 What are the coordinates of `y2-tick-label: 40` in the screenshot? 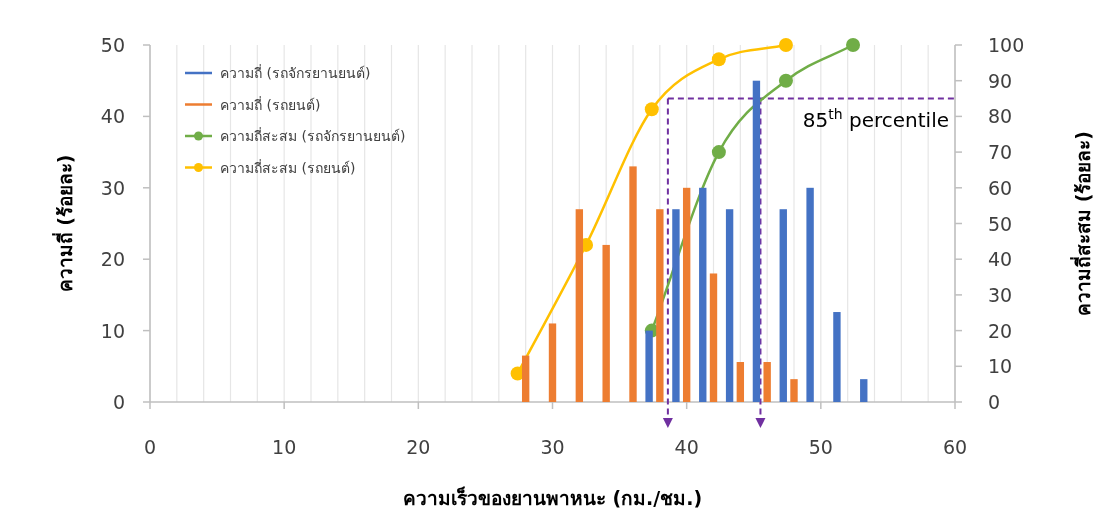 It's located at (1000, 259).